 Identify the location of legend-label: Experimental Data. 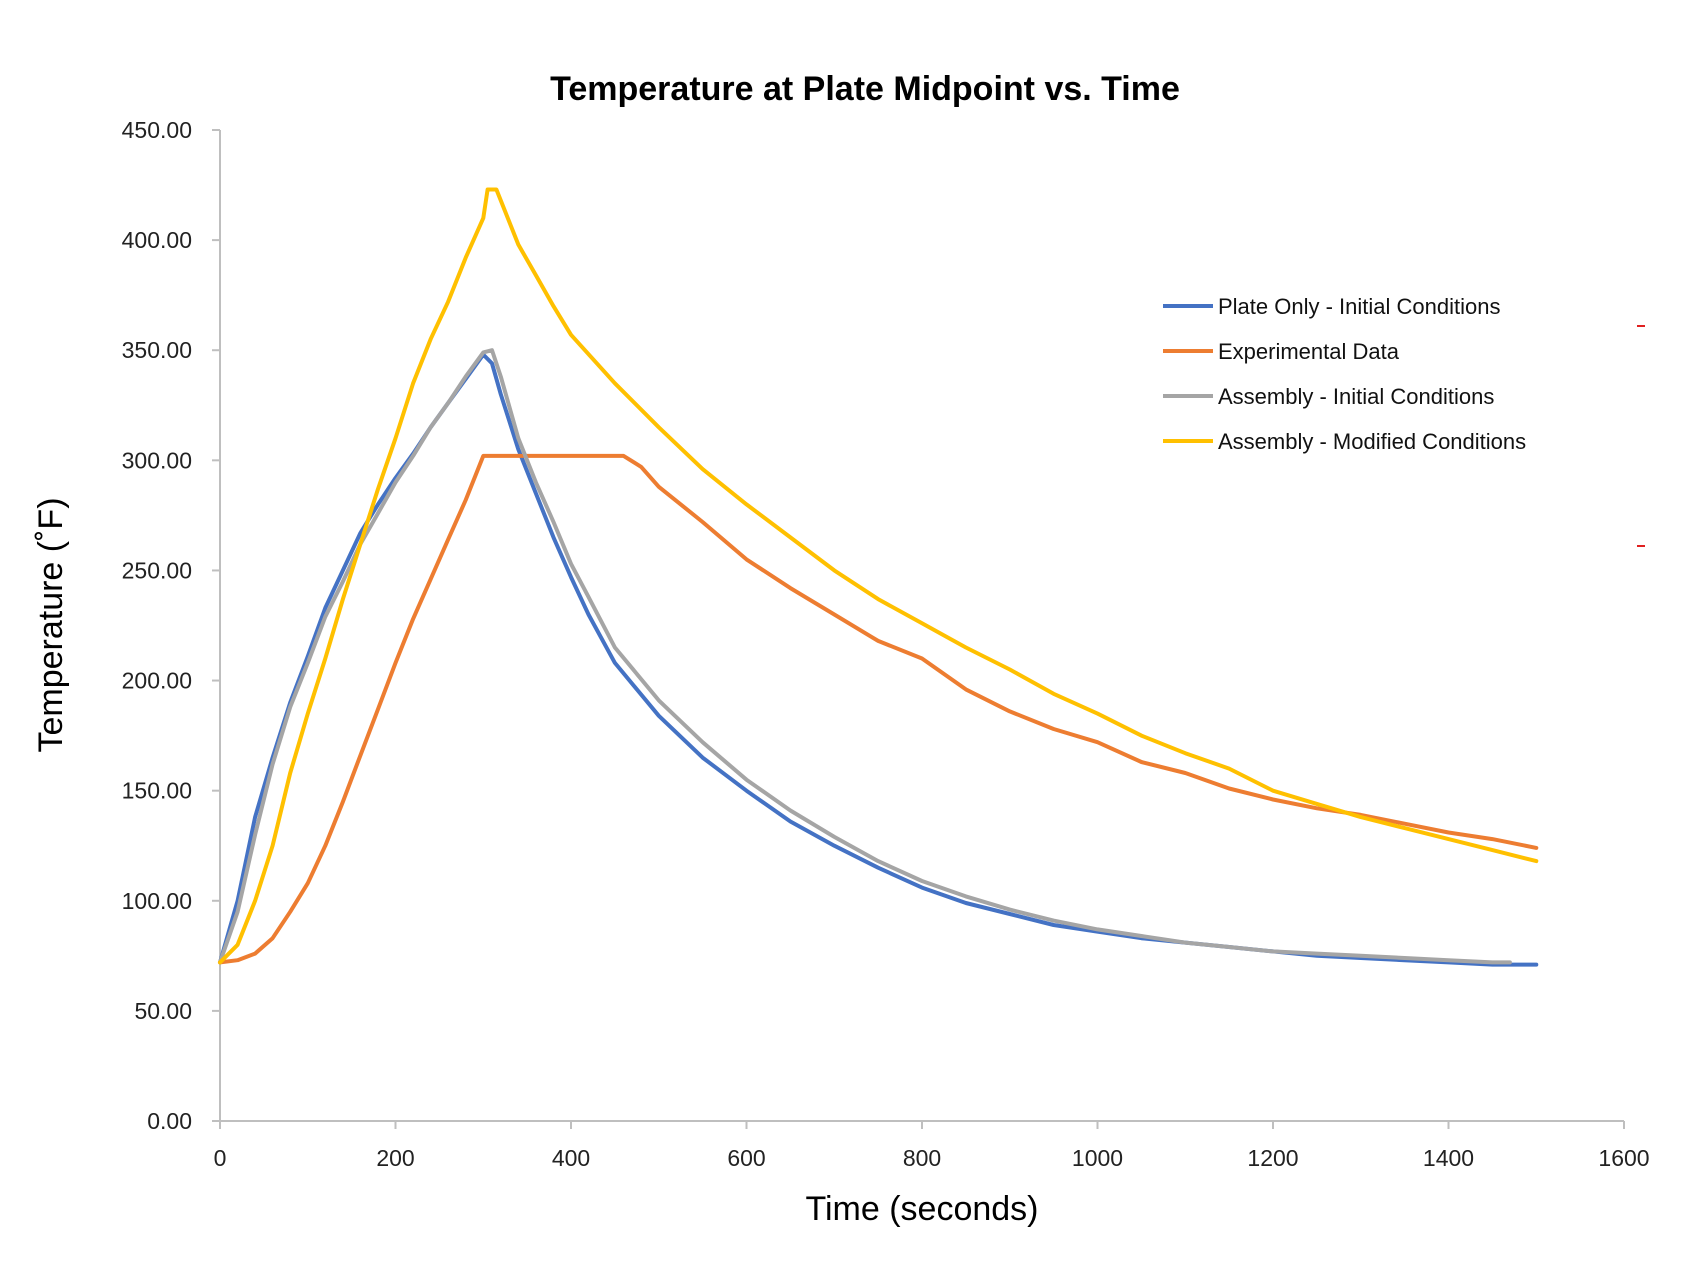
(1309, 351).